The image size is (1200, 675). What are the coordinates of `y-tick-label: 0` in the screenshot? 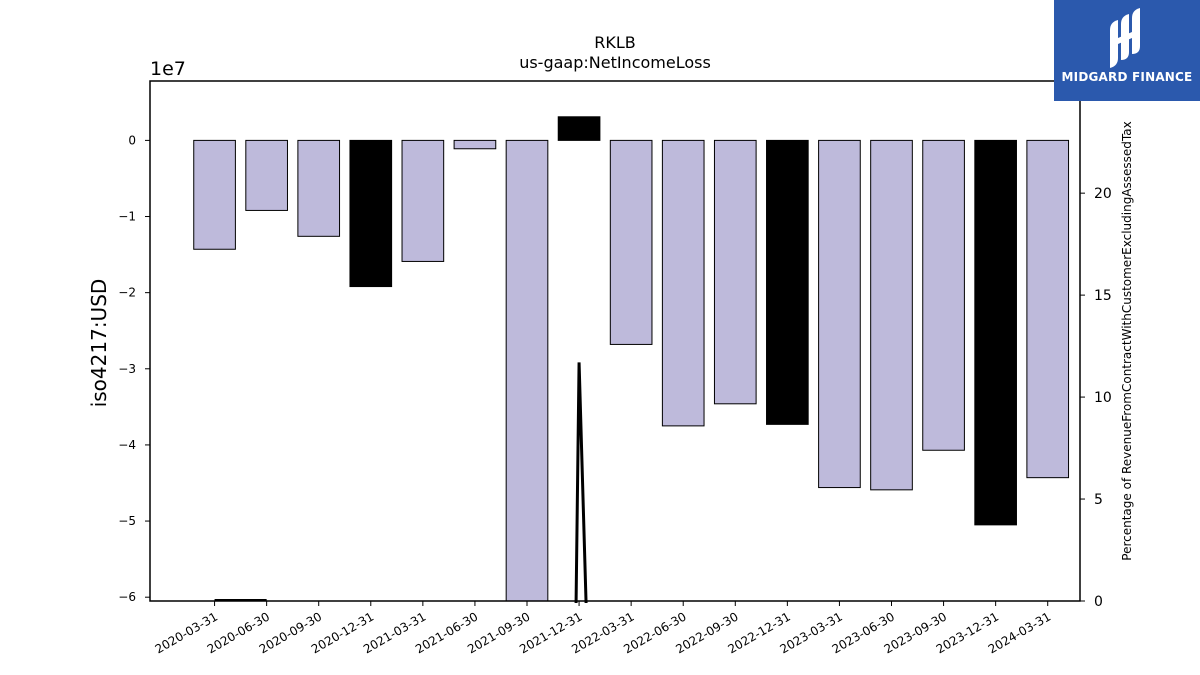 It's located at (132, 140).